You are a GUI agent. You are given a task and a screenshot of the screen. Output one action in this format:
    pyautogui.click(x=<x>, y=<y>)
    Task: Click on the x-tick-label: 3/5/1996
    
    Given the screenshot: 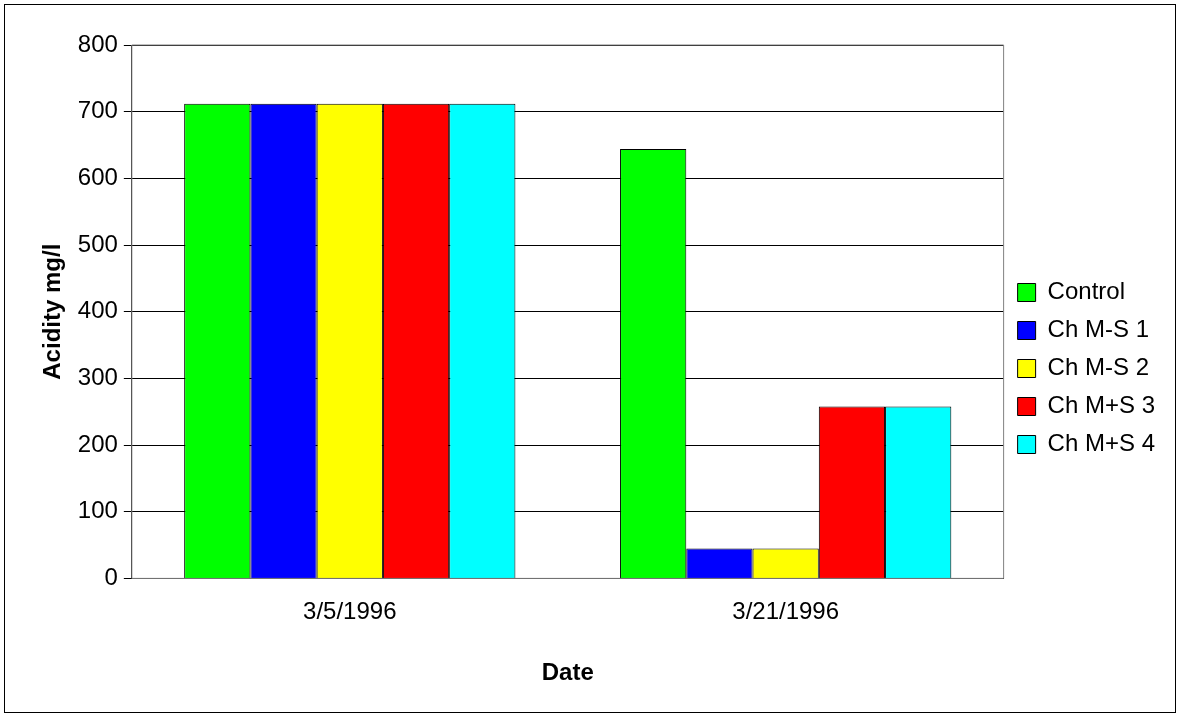 What is the action you would take?
    pyautogui.click(x=350, y=611)
    